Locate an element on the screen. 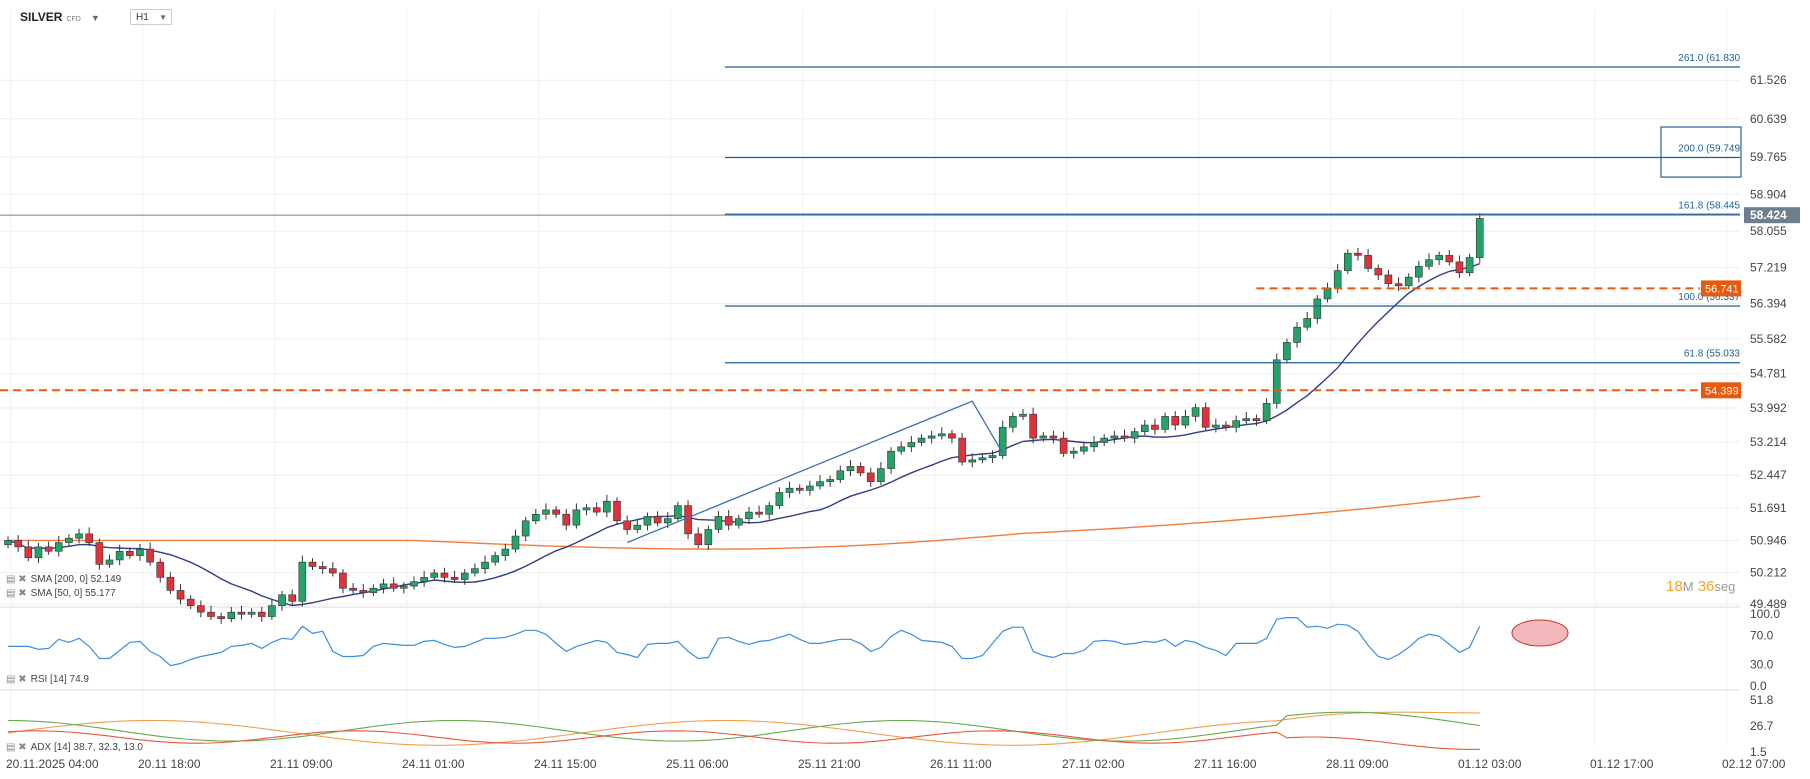 This screenshot has width=1810, height=779. x-tick-label: 01.12 03:00 is located at coordinates (1490, 764).